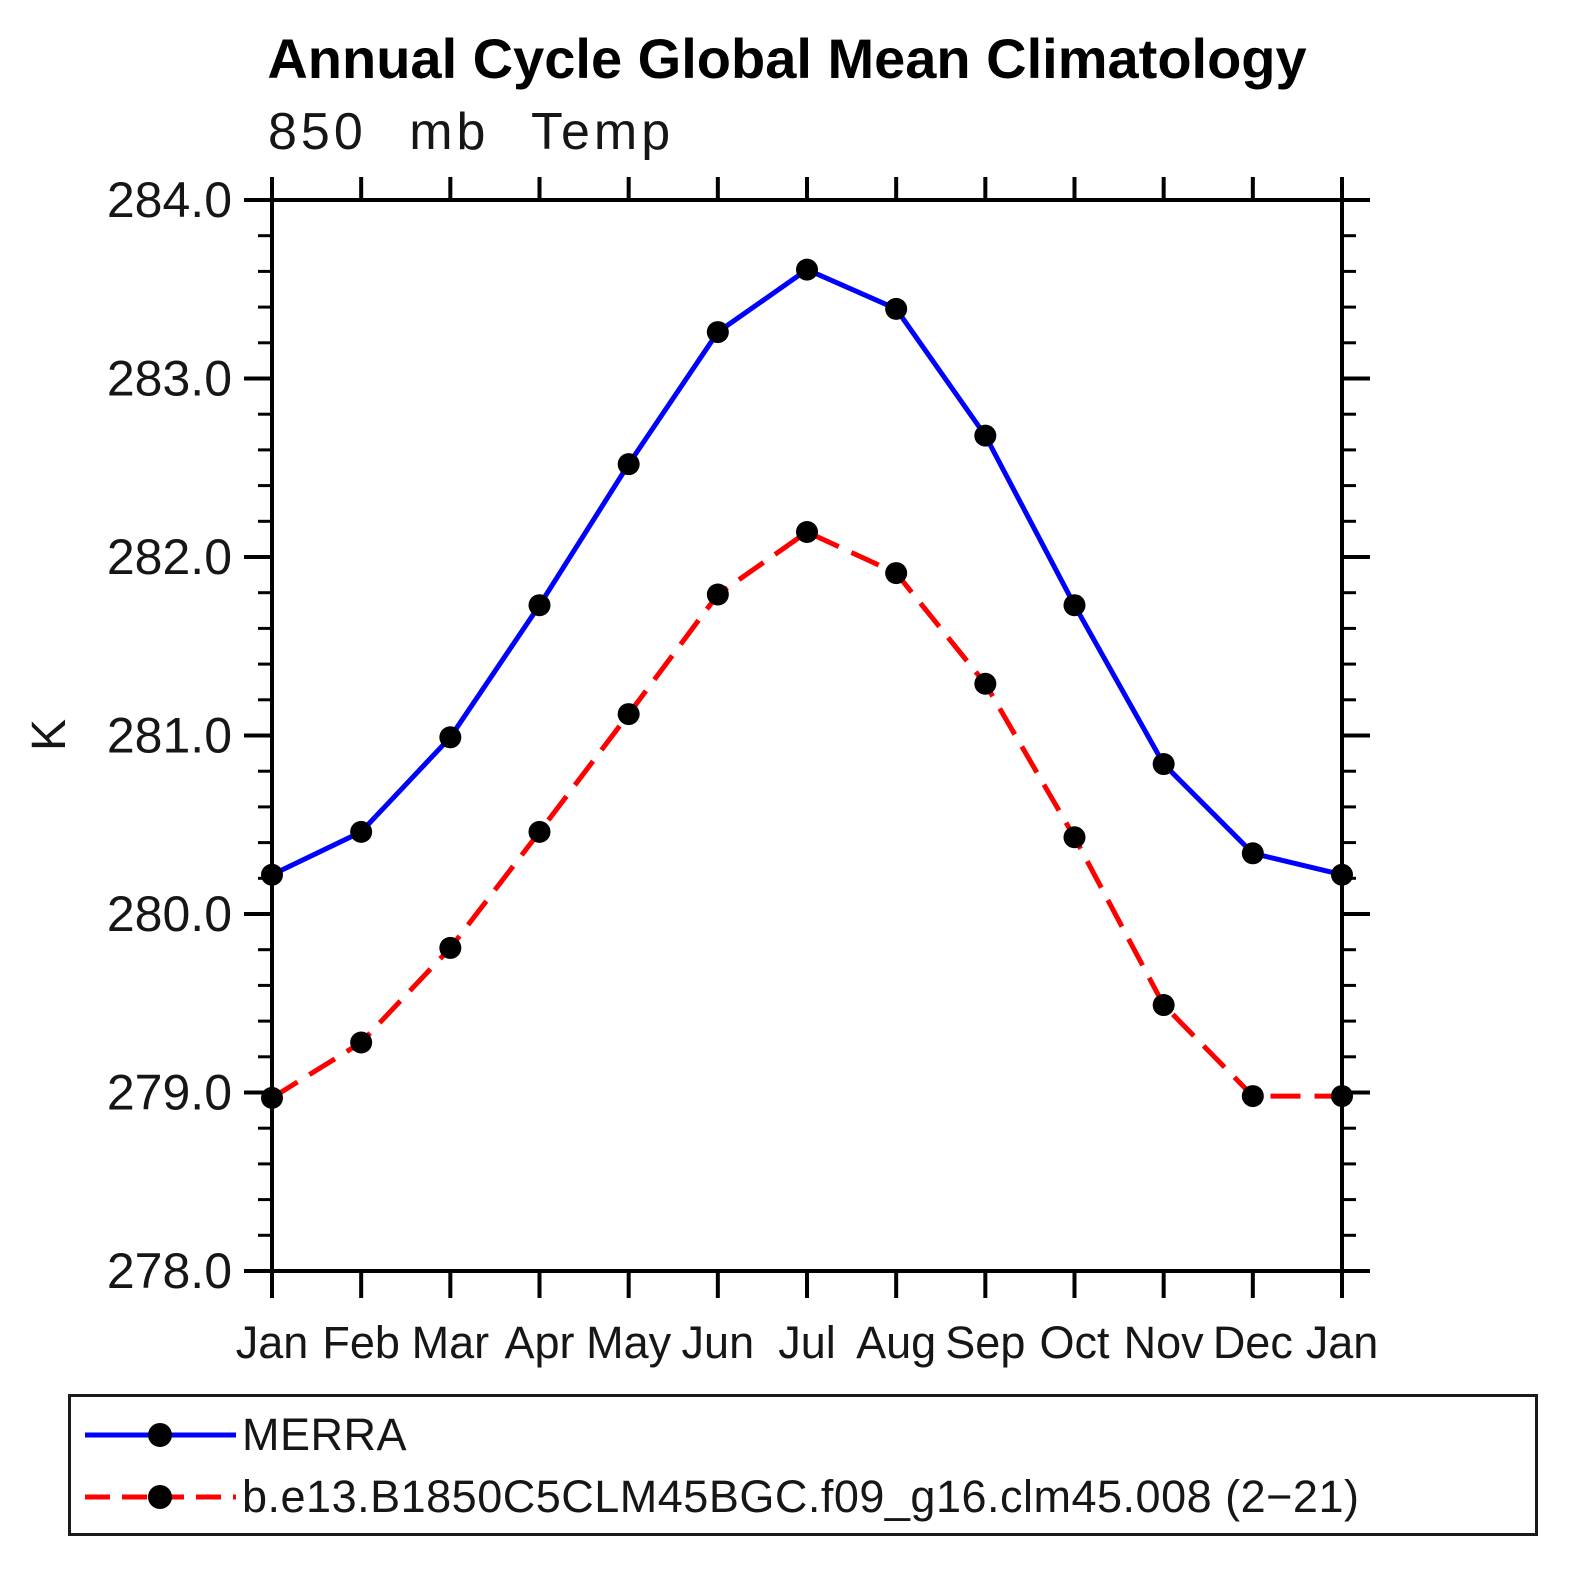 The height and width of the screenshot is (1574, 1574). Describe the element at coordinates (985, 1342) in the screenshot. I see `x-tick-label: Sep` at that location.